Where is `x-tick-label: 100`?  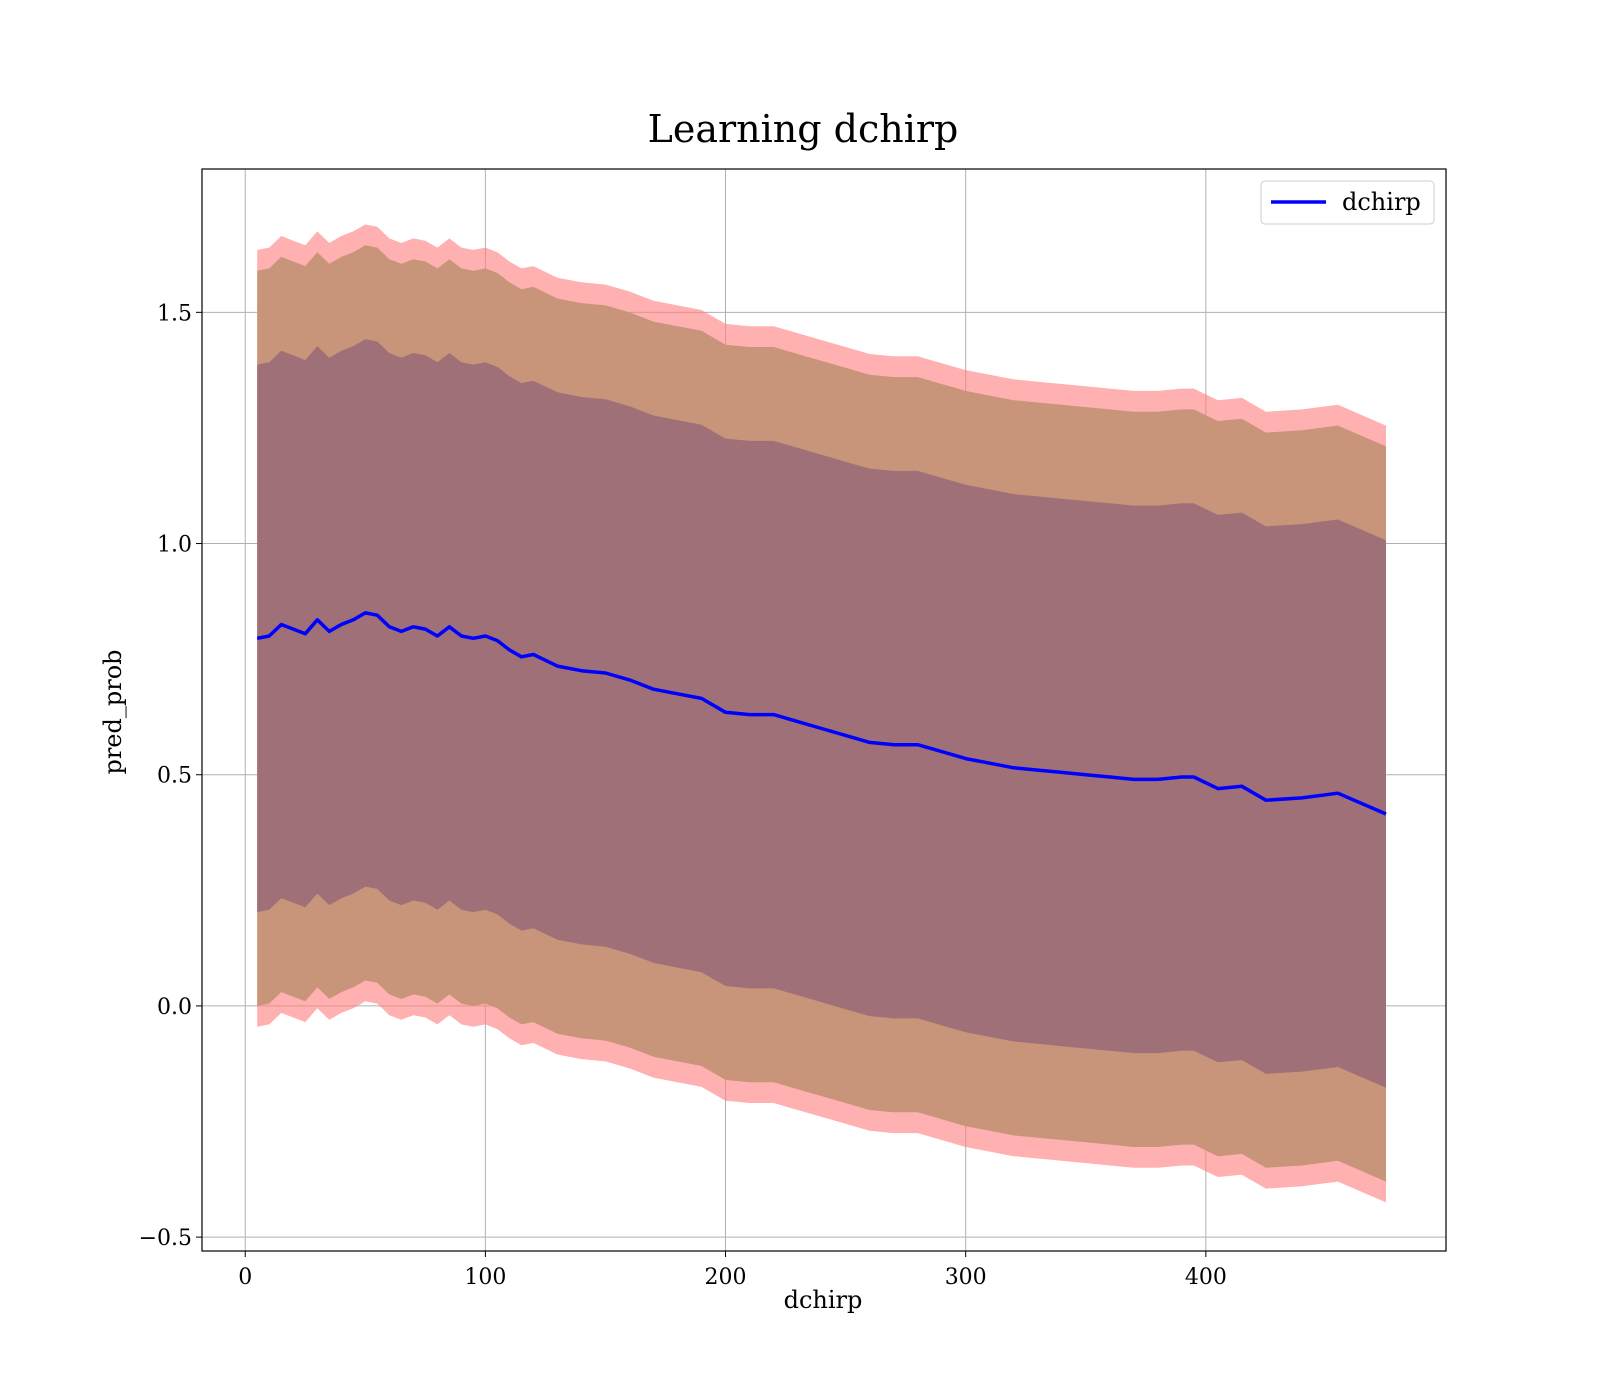
x-tick-label: 100 is located at coordinates (485, 1277).